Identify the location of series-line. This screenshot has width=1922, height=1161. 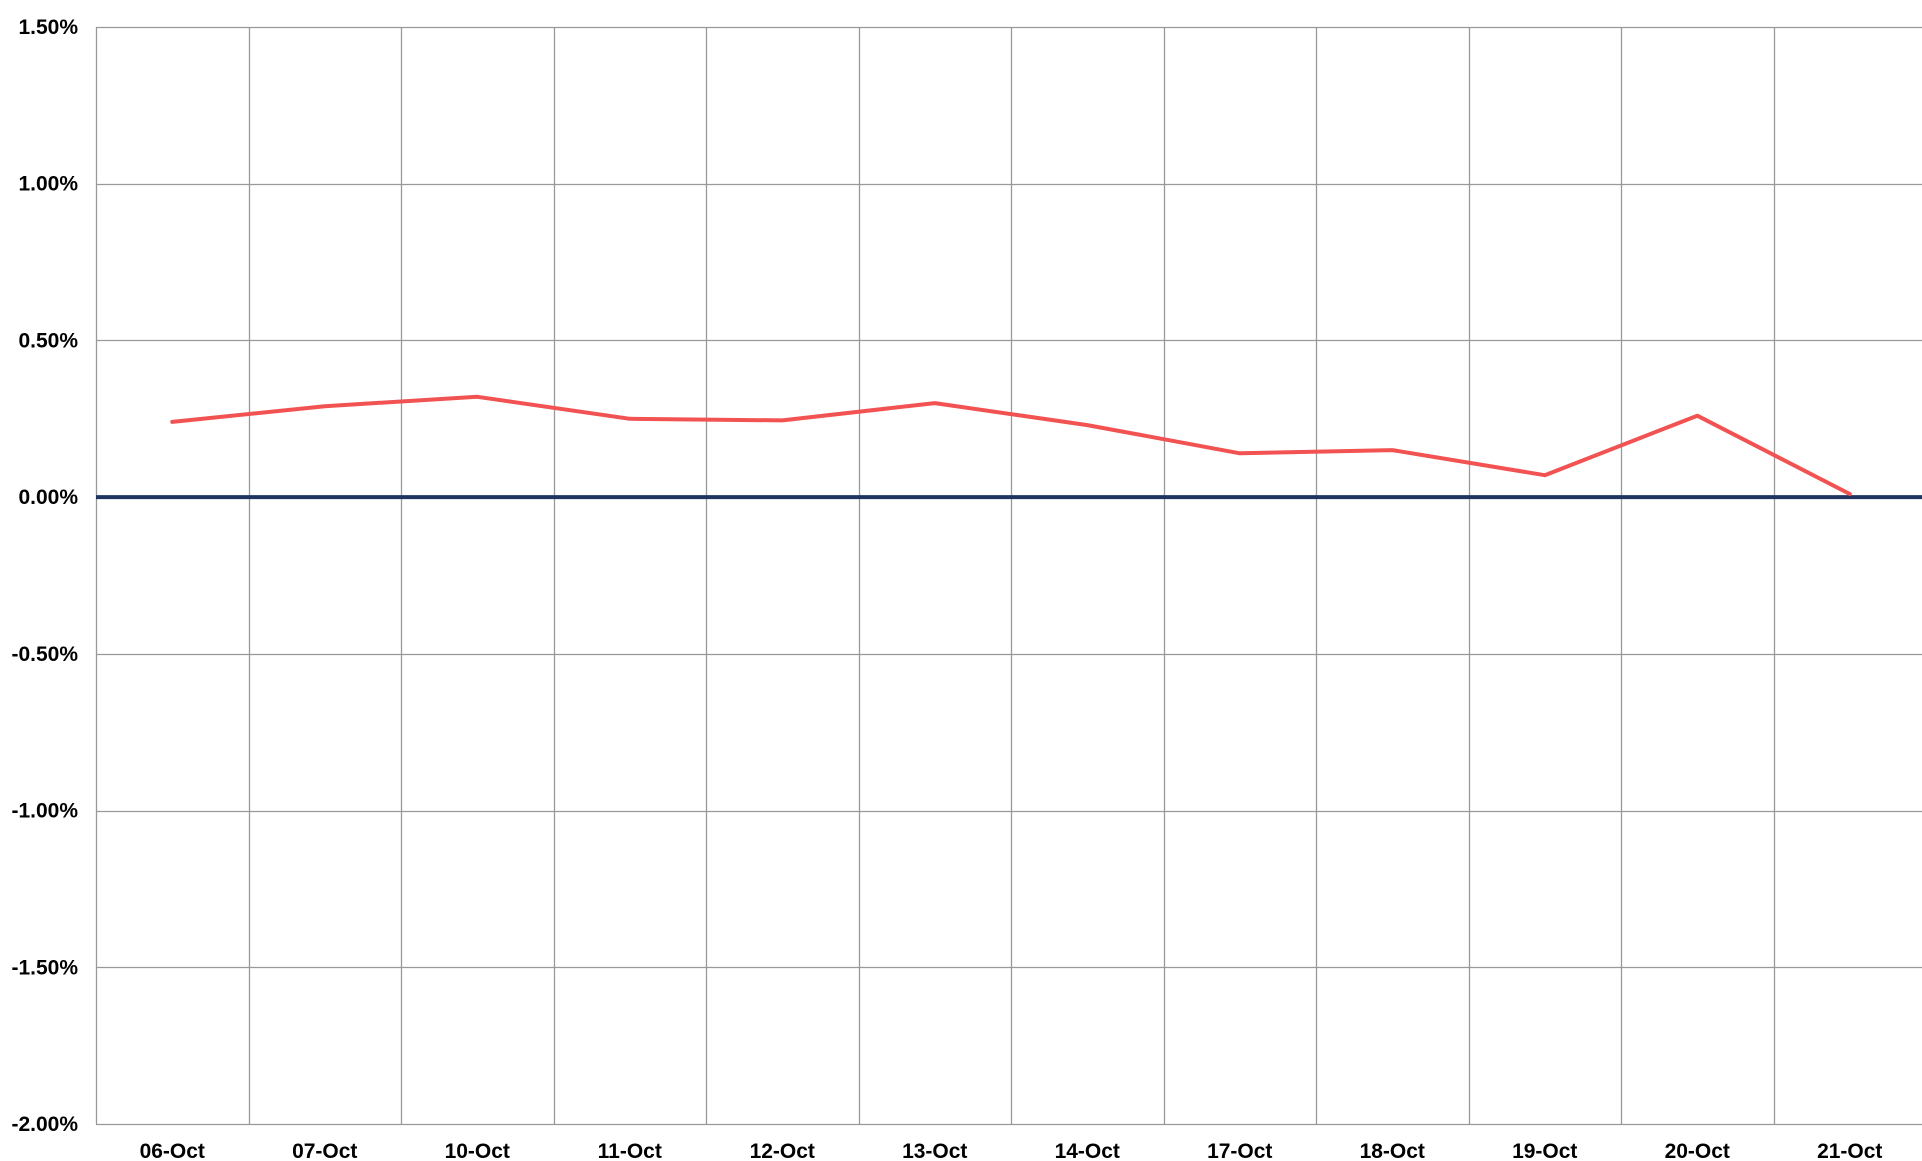
(1011, 445).